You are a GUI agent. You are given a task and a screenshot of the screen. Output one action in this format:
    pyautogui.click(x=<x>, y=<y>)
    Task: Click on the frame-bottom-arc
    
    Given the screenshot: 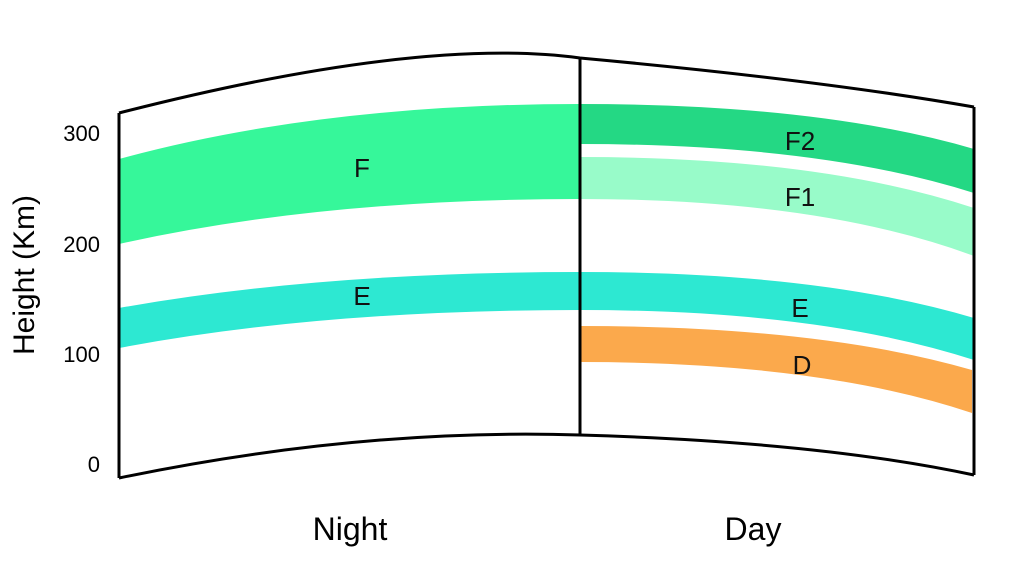 What is the action you would take?
    pyautogui.click(x=546, y=456)
    